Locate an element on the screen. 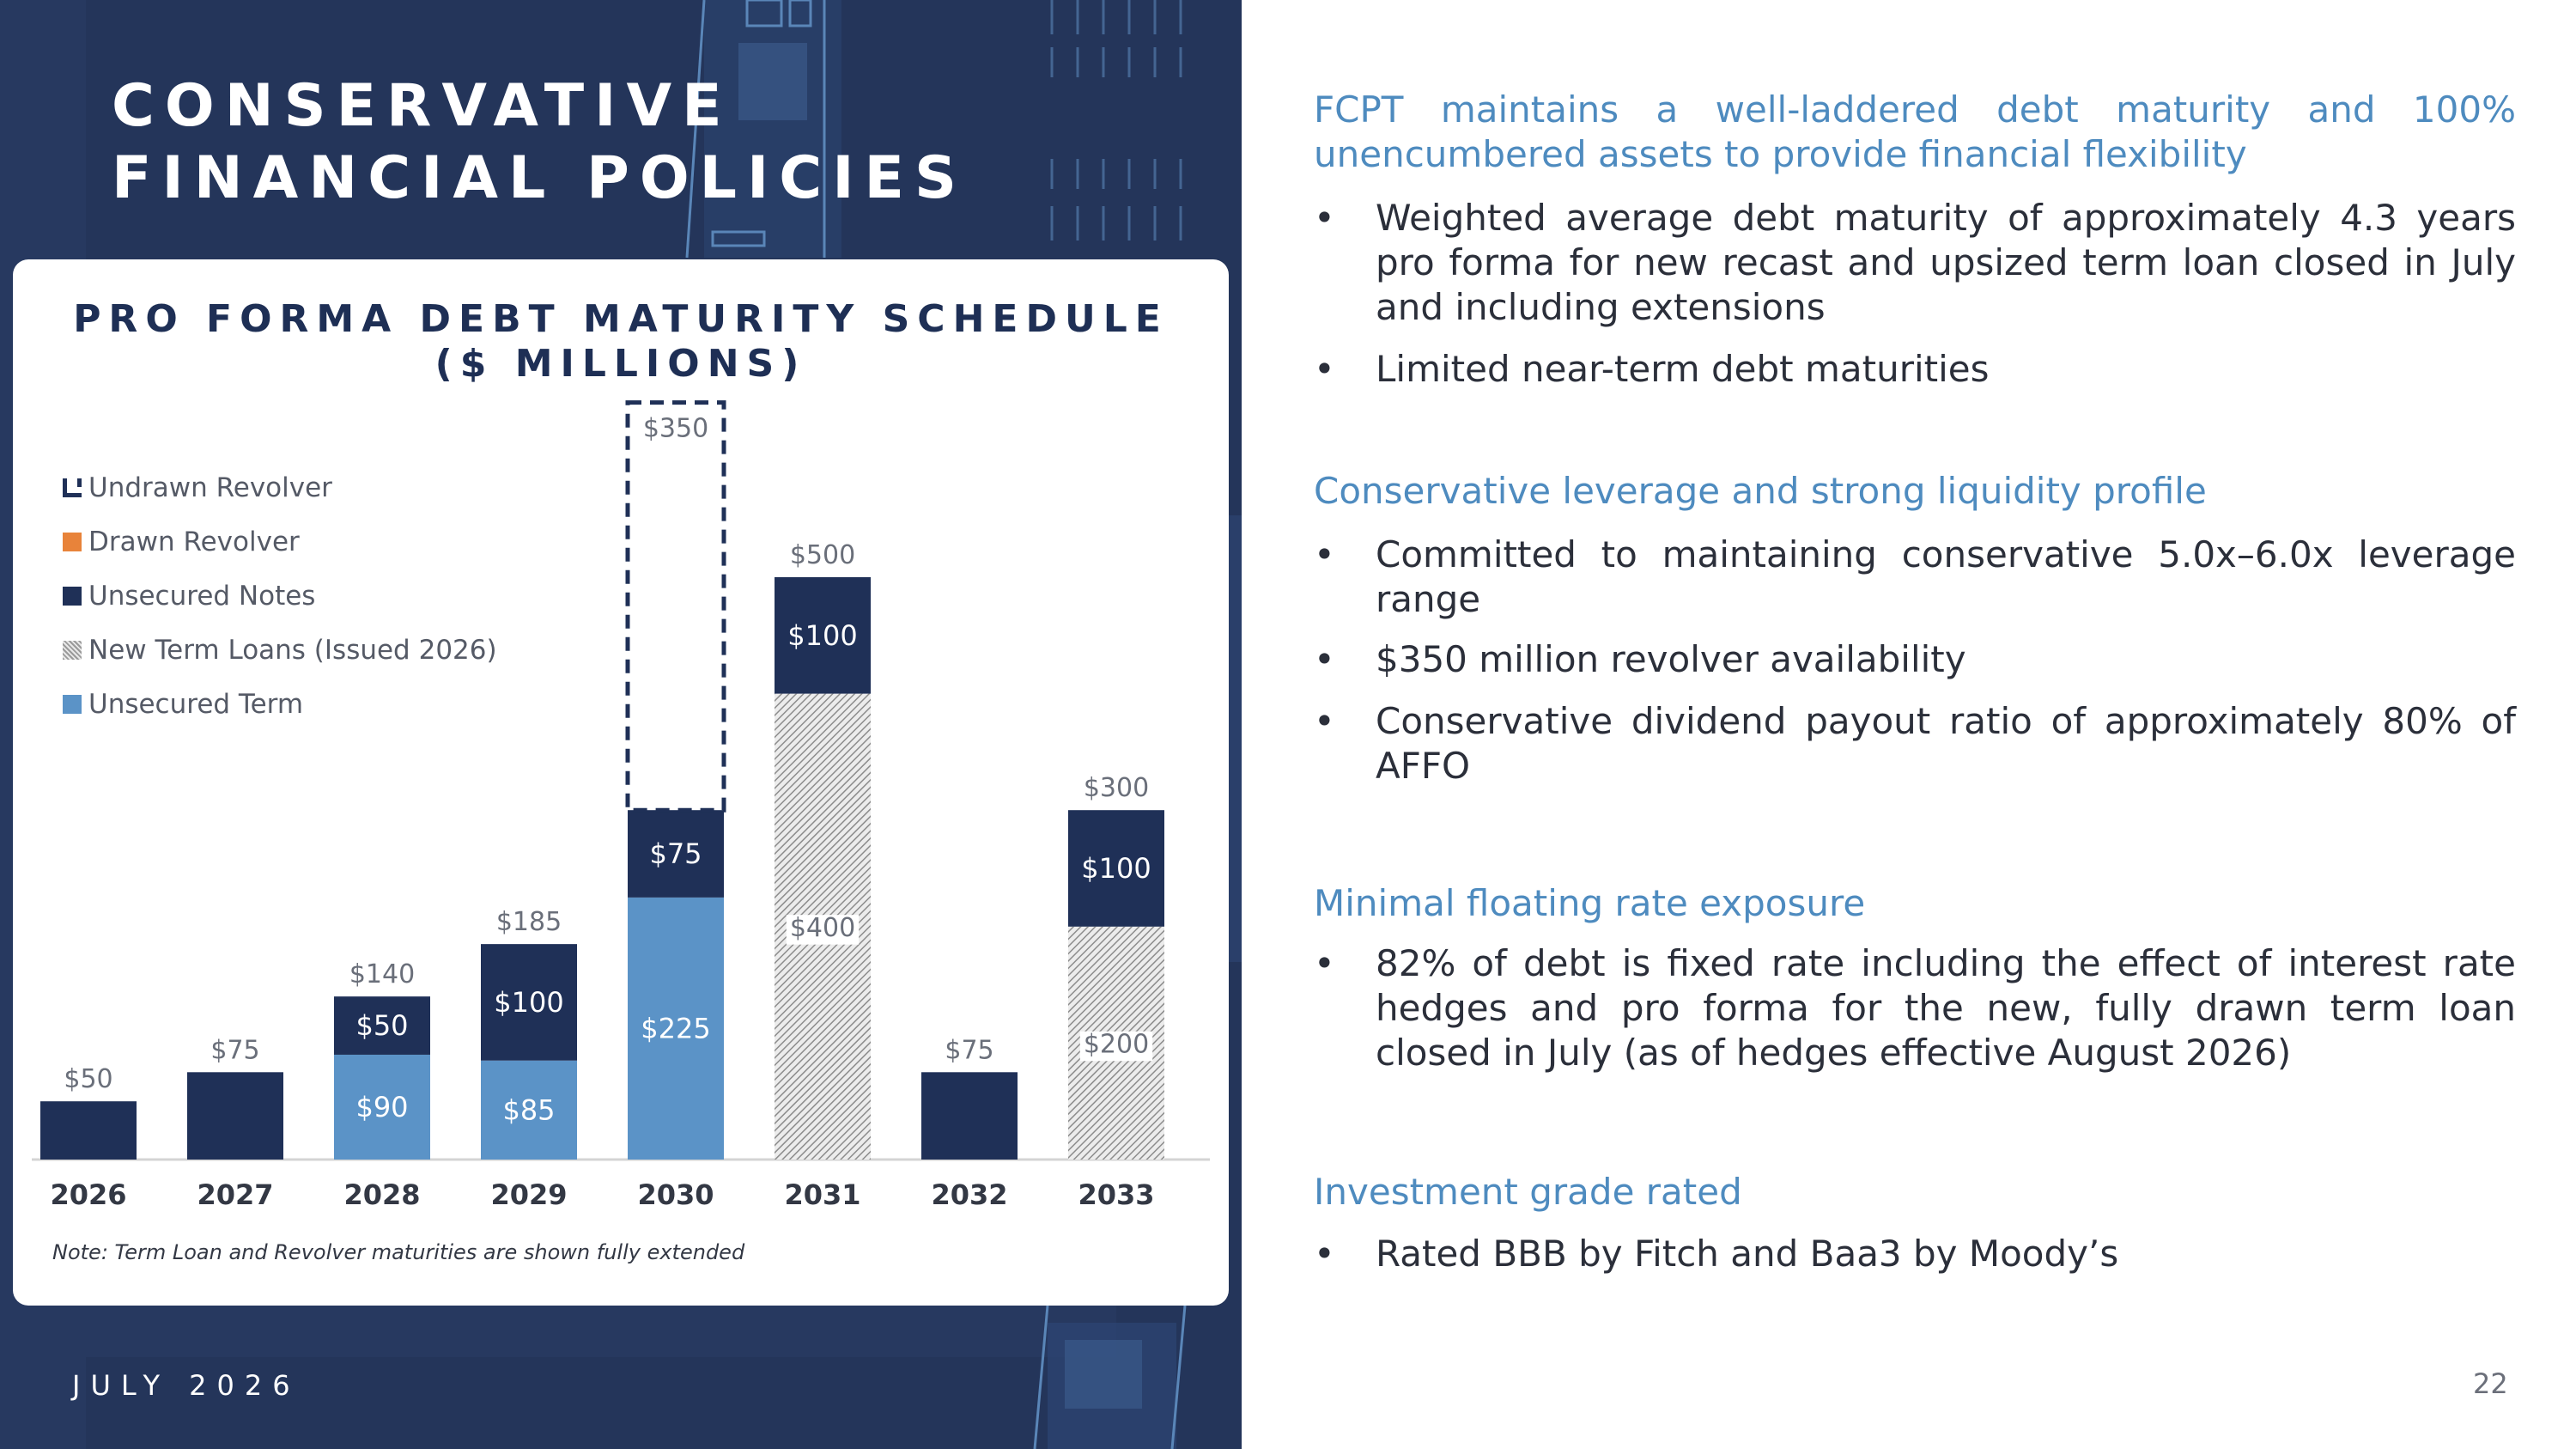 The height and width of the screenshot is (1449, 2576). bar-label-2031-segment: $100 is located at coordinates (822, 635).